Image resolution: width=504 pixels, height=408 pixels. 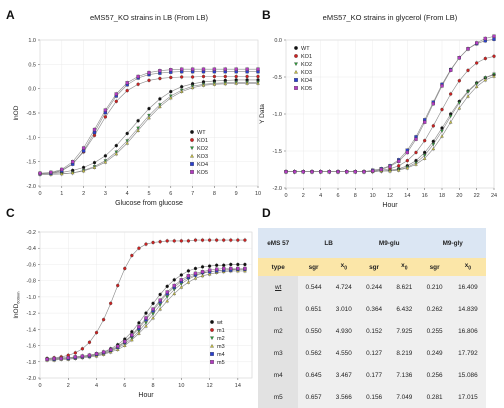 What do you see at coordinates (477, 196) in the screenshot?
I see `x-tick-label: 22` at bounding box center [477, 196].